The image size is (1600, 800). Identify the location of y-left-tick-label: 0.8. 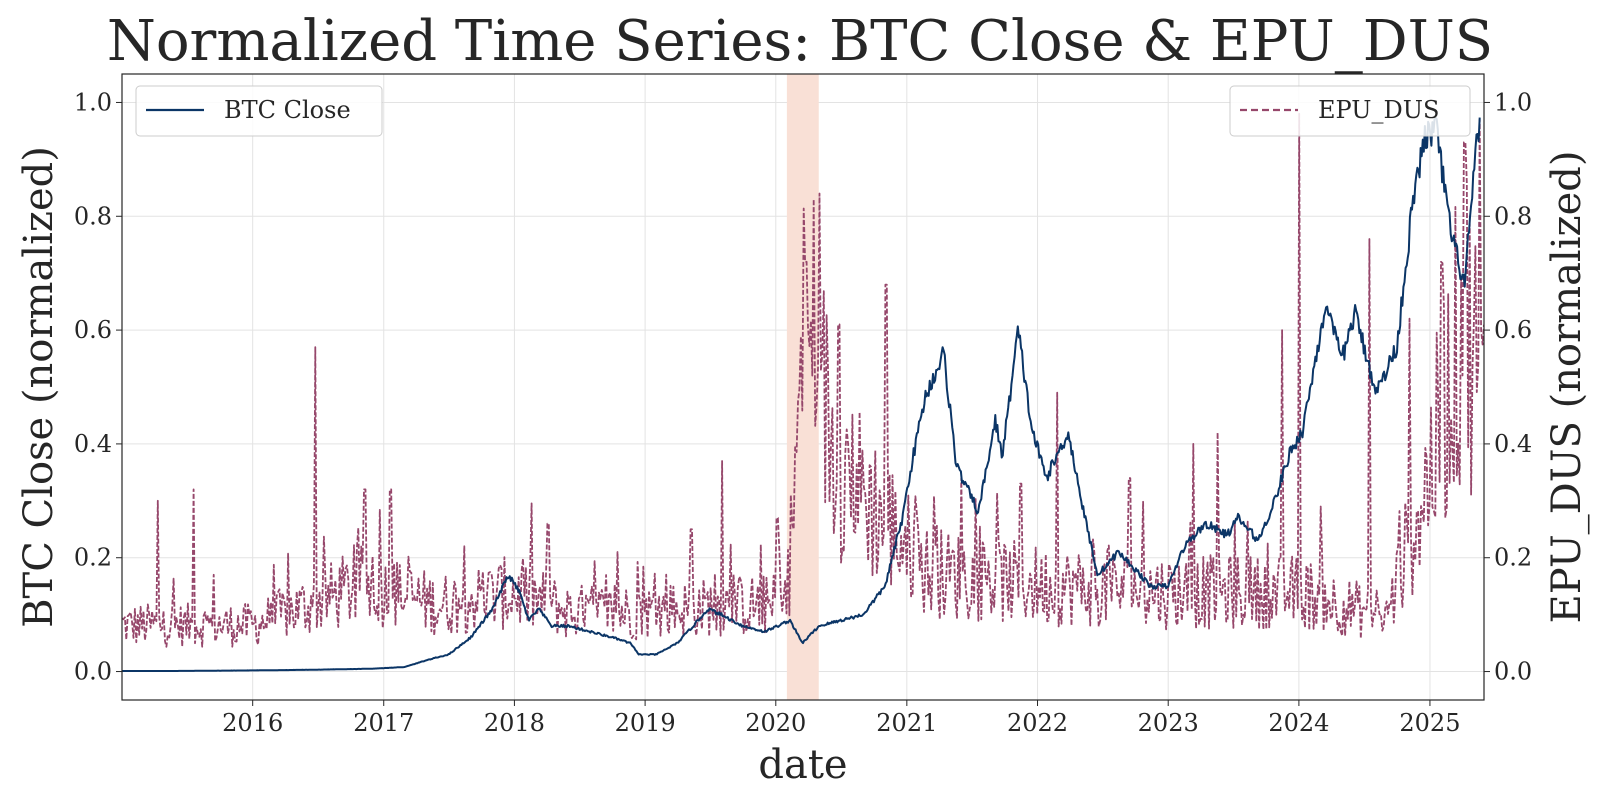
(93, 216).